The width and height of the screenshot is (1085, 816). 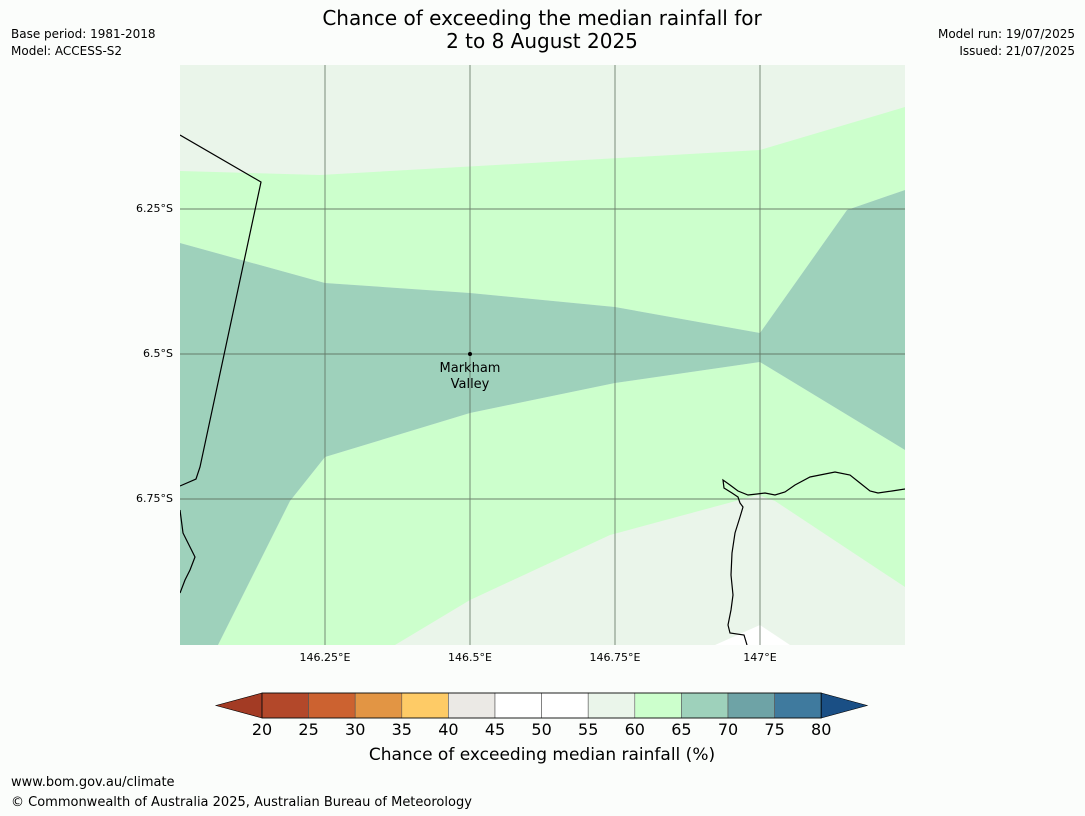 I want to click on lat-label-6-25: 6.25°S, so click(x=154, y=208).